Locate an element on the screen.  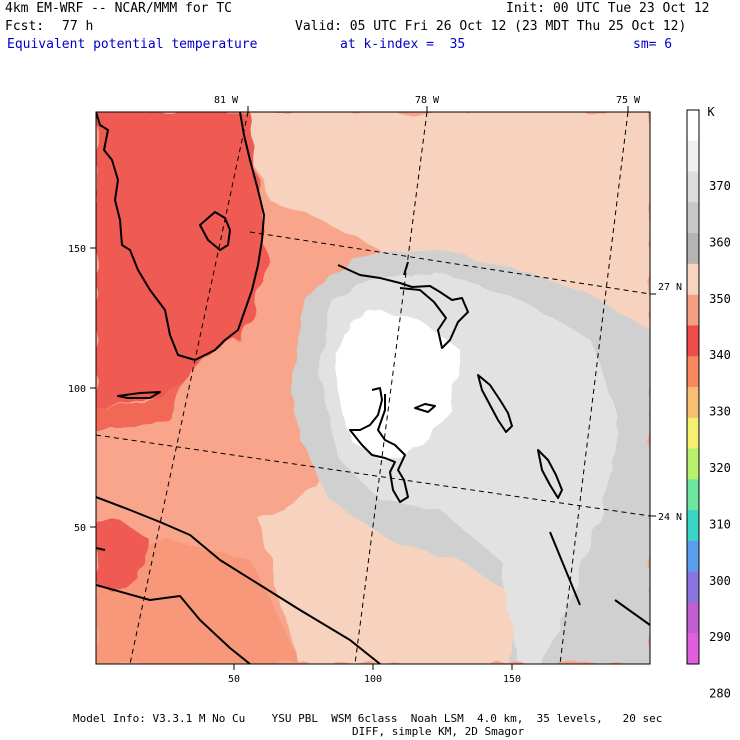
hispaniola-stub is located at coordinates (632, 612).